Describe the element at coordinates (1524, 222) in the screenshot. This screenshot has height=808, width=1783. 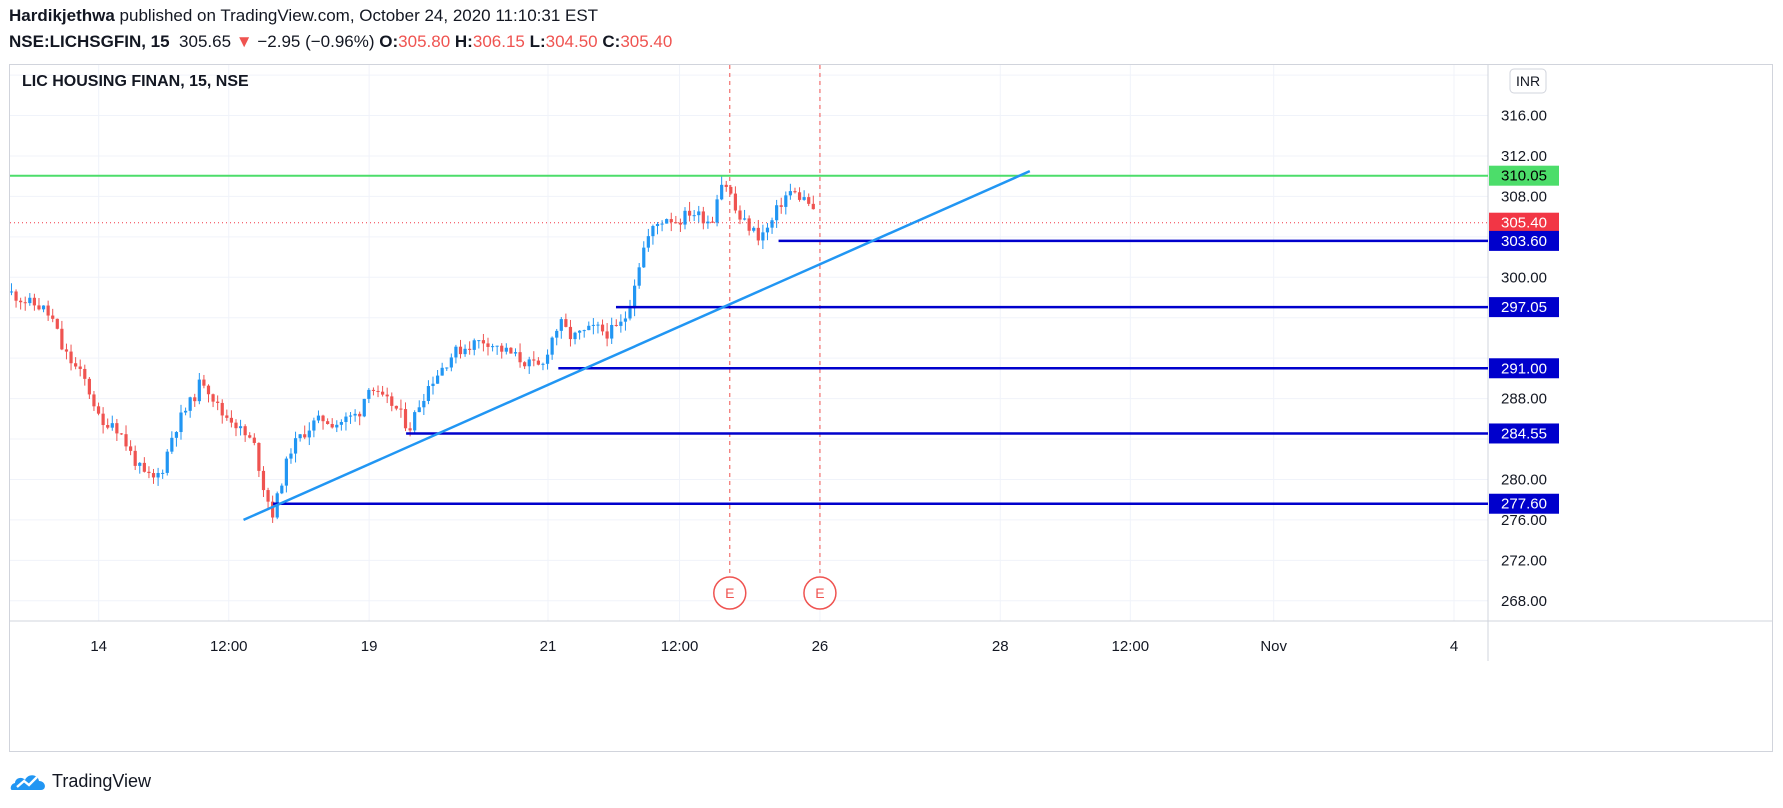
I see `price-scale-label: 305.40` at that location.